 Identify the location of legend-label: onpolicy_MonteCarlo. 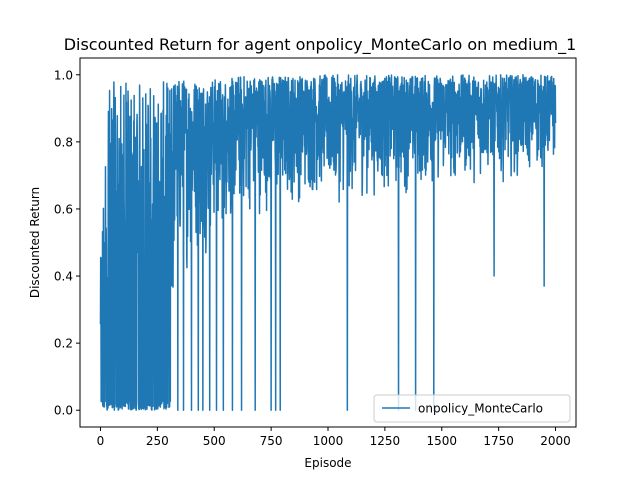
(480, 409).